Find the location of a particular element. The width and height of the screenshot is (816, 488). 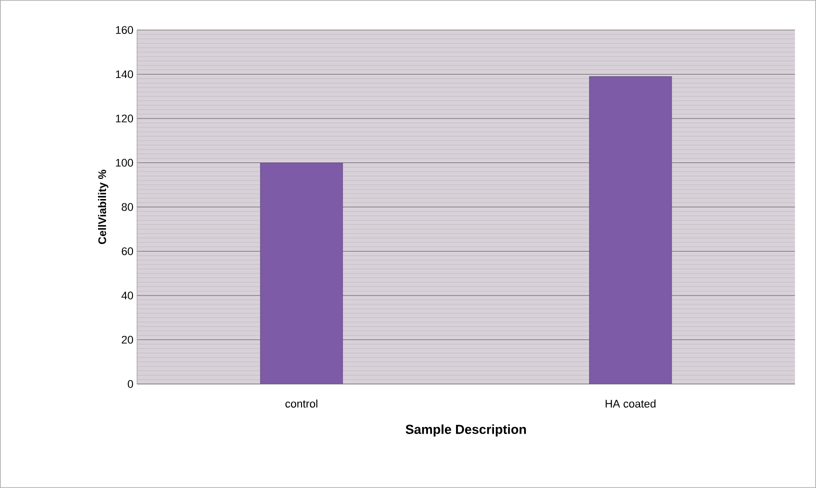

y-tick-label: 20 is located at coordinates (128, 340).